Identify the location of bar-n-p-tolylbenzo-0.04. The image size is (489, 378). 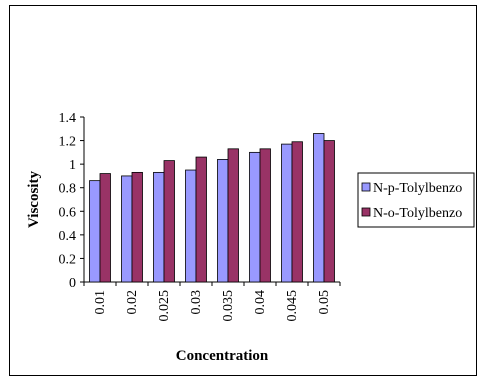
(255, 217).